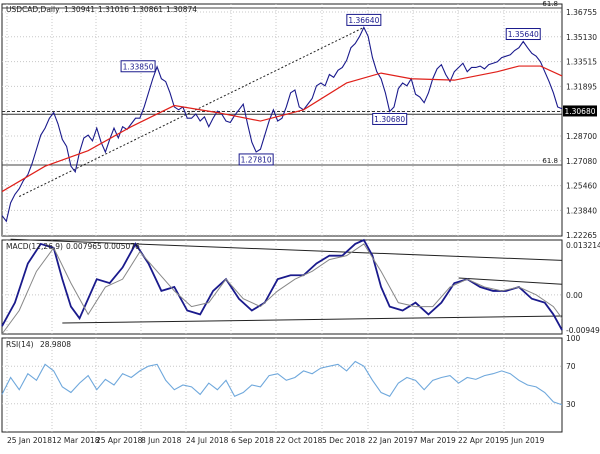  I want to click on y-tick-label: 70, so click(571, 366).